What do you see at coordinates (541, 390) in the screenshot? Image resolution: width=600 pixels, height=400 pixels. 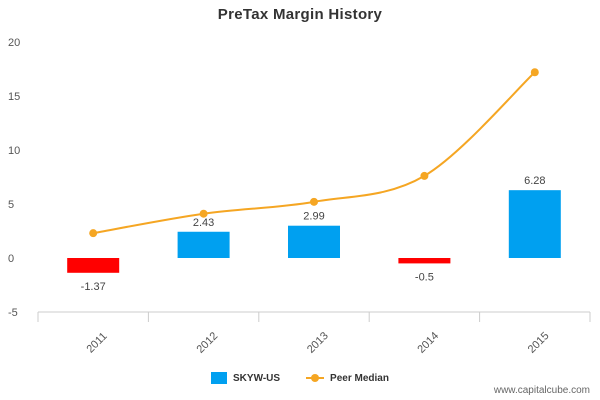 I see `watermark: www.capitalcube.com` at bounding box center [541, 390].